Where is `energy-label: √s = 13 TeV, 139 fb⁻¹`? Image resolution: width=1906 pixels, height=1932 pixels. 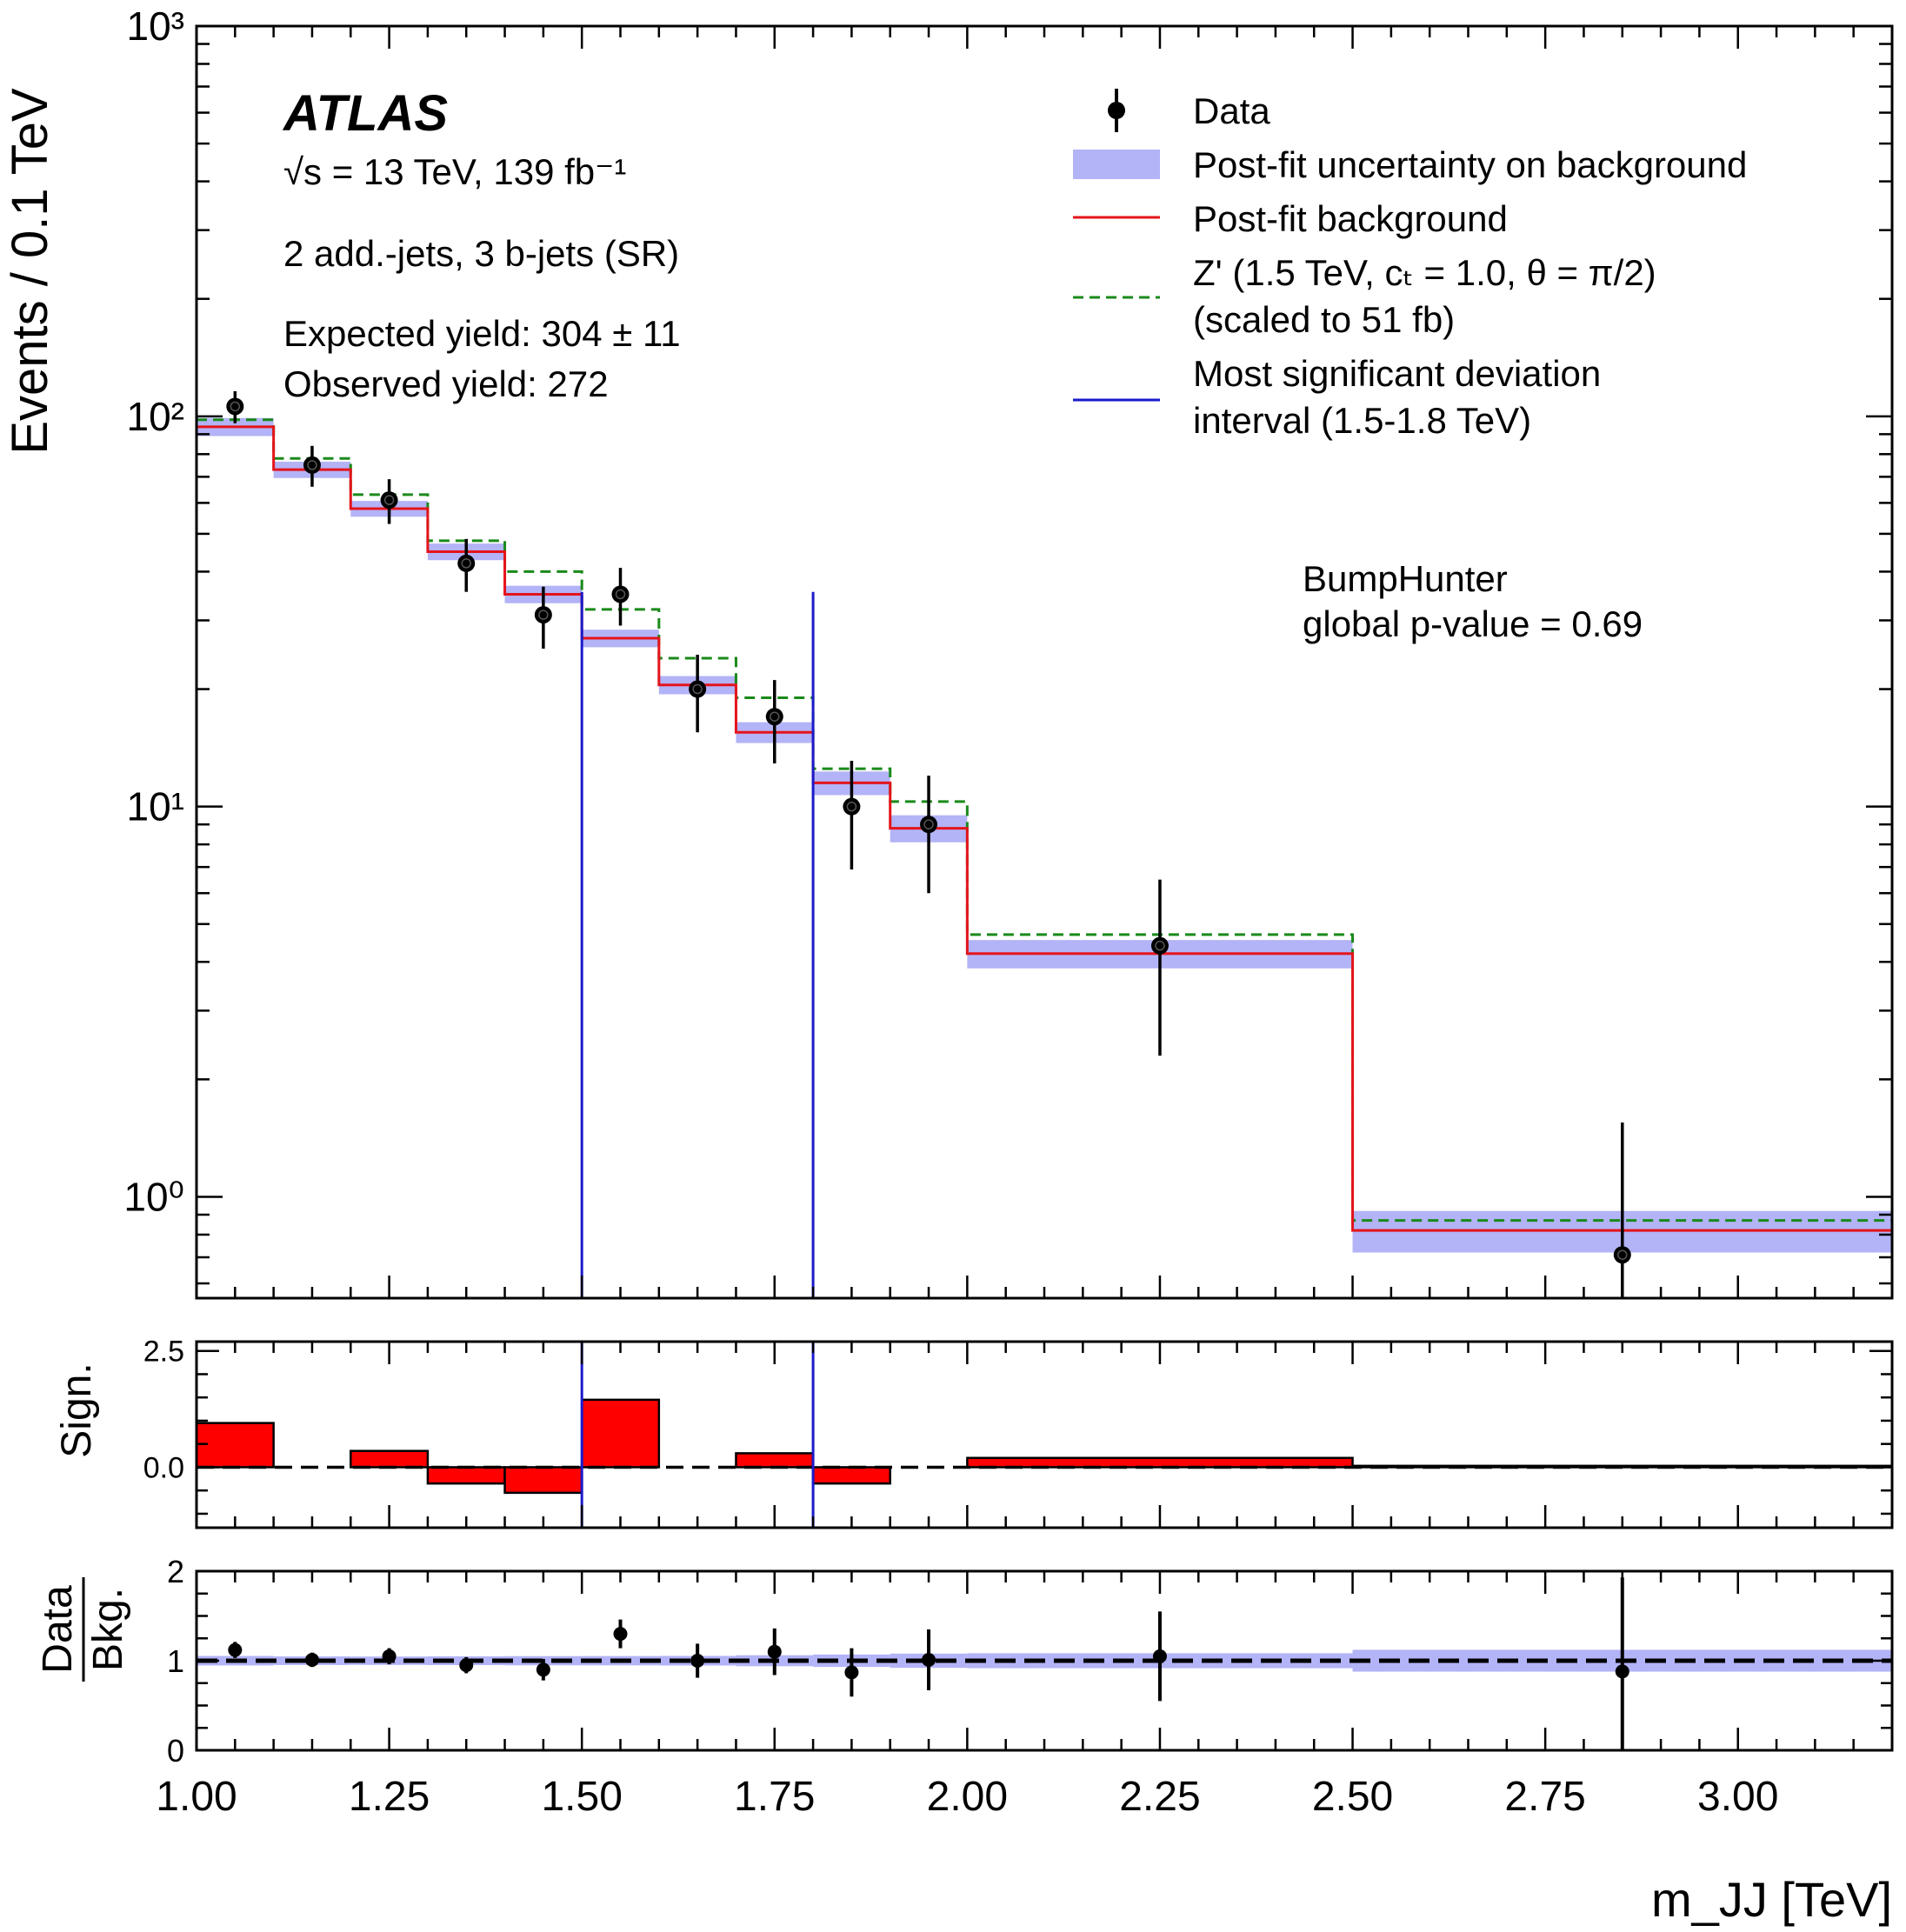
energy-label: √s = 13 TeV, 139 fb⁻¹ is located at coordinates (455, 171).